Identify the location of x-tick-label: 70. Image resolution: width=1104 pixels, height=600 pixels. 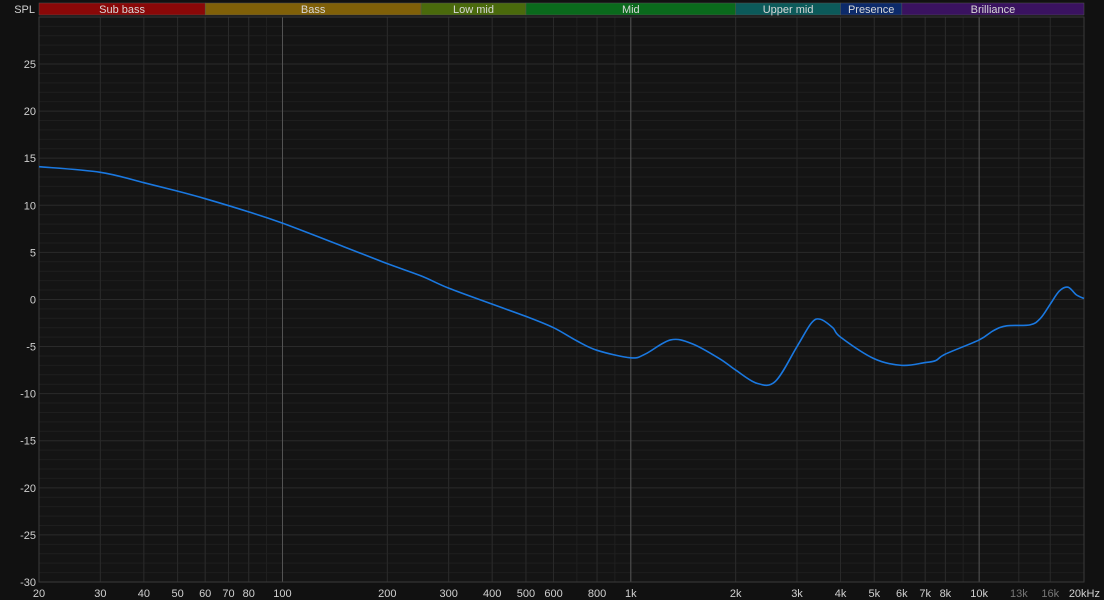
(228, 594).